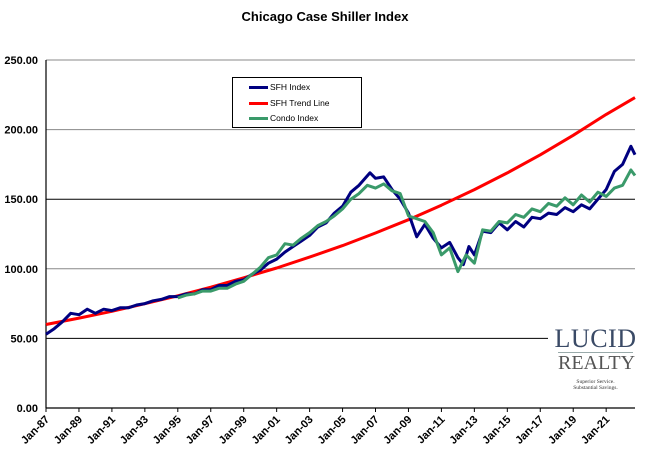  Describe the element at coordinates (595, 430) in the screenshot. I see `x-tick-label: Jan-21` at that location.